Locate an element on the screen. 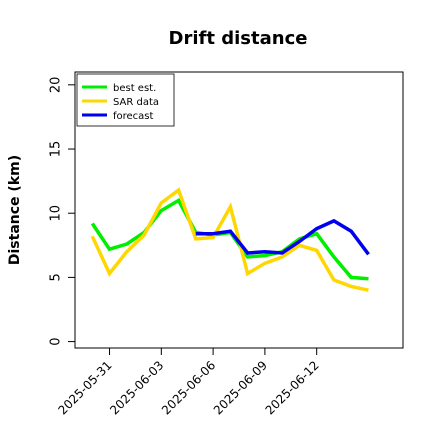  y-tick-label: 0 is located at coordinates (56, 341).